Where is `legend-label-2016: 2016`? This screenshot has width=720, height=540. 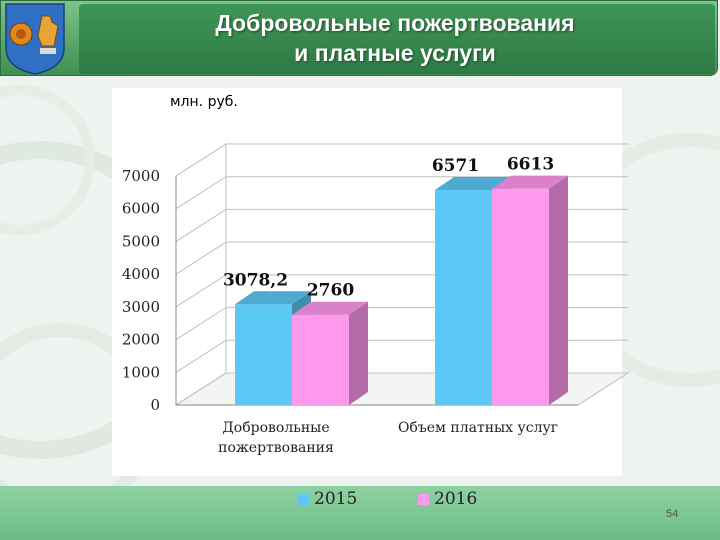 legend-label-2016: 2016 is located at coordinates (456, 499).